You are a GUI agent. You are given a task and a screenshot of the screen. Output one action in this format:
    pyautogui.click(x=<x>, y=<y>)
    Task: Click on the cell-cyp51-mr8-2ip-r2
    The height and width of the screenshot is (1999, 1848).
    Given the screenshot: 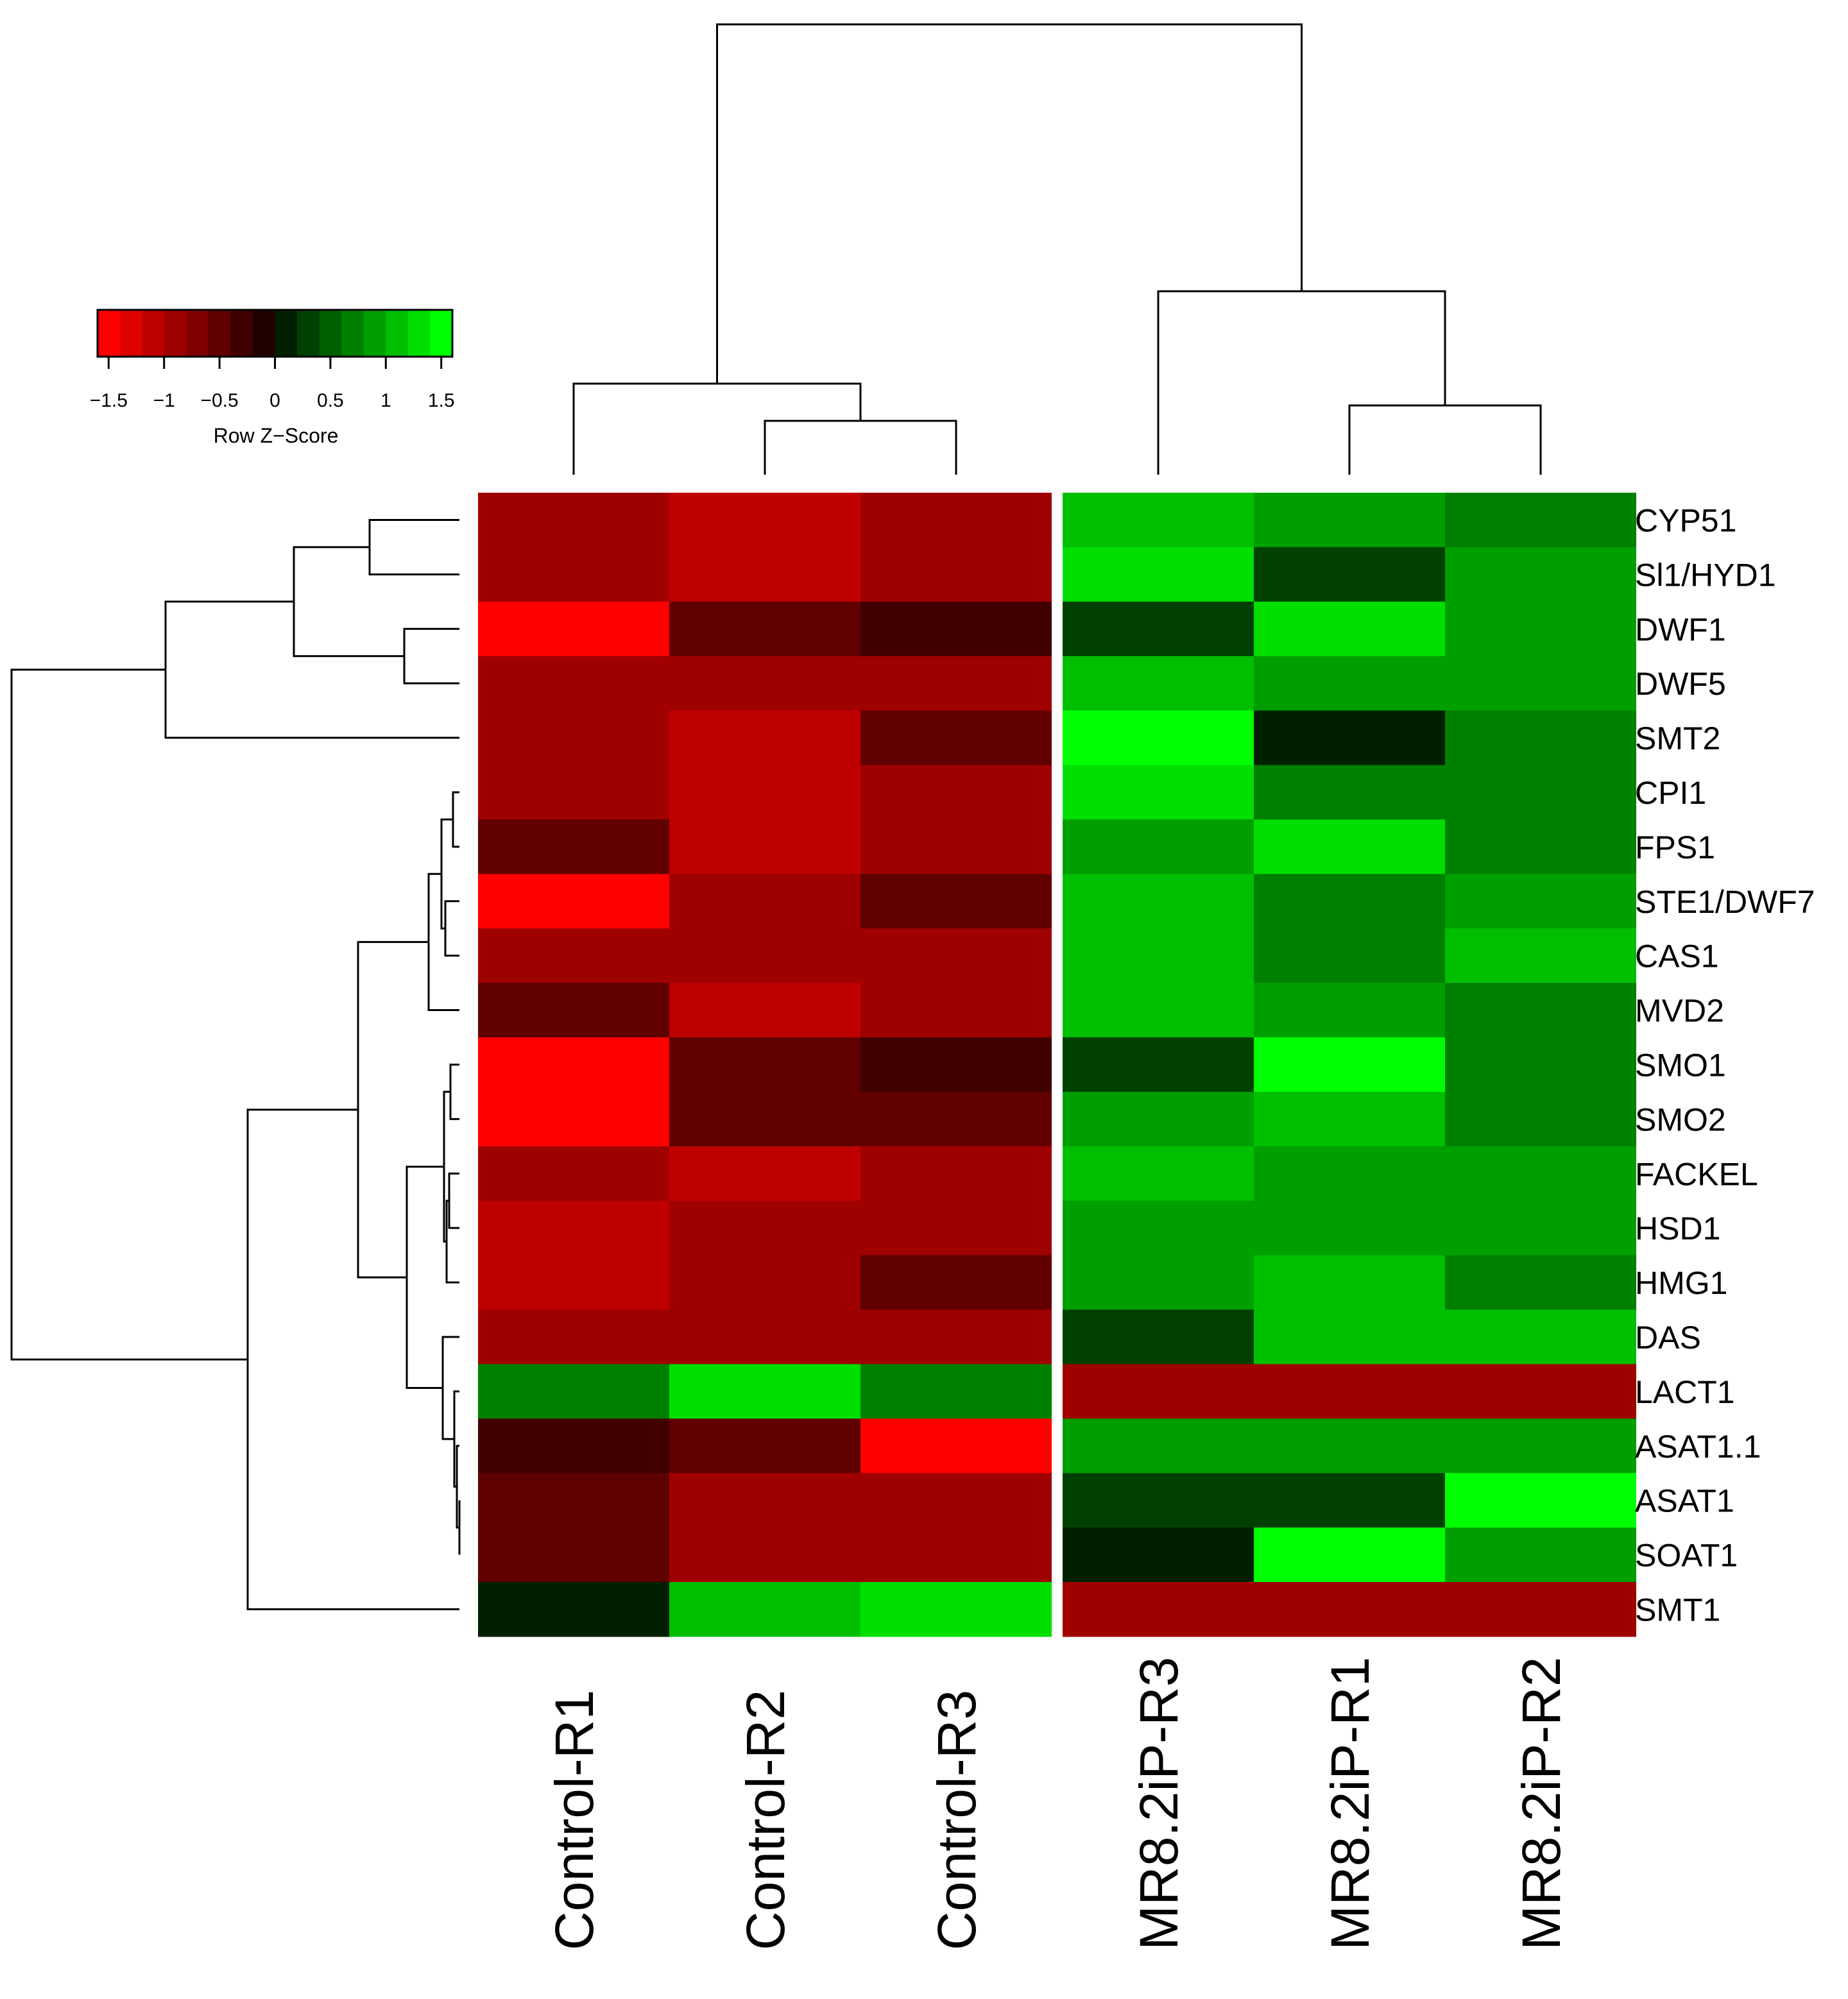 What is the action you would take?
    pyautogui.click(x=1541, y=520)
    